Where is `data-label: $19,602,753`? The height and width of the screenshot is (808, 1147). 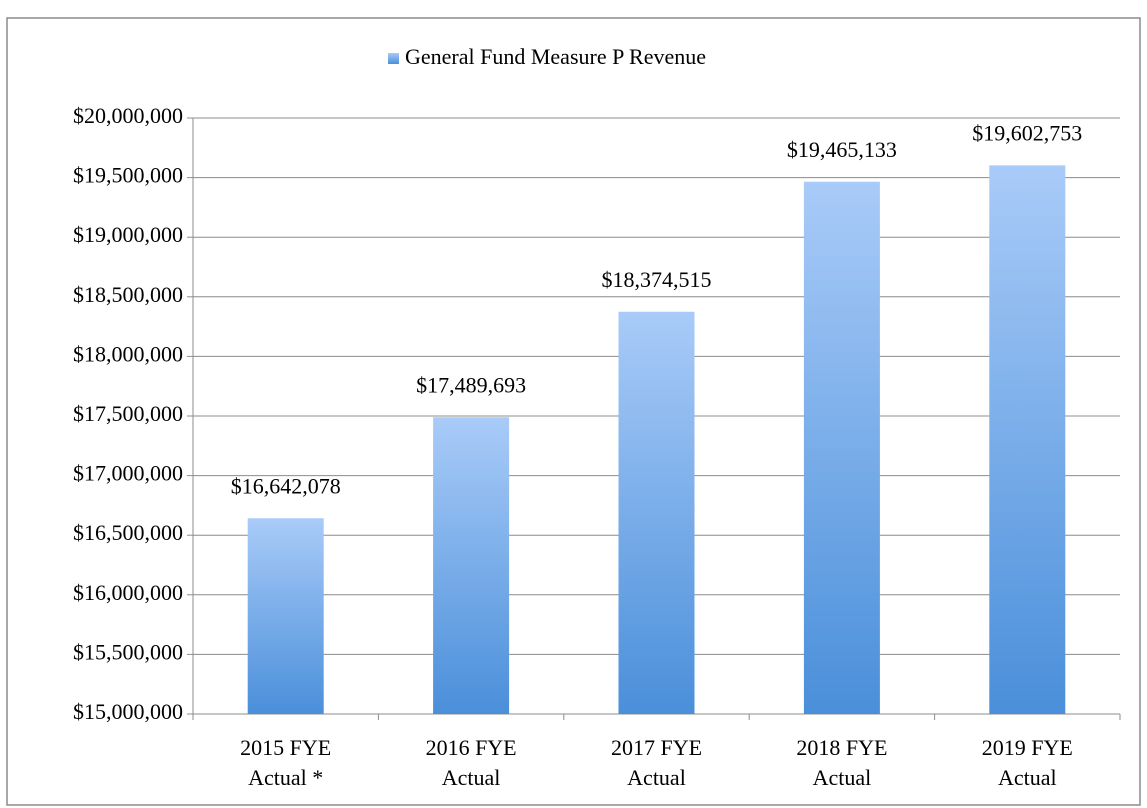
data-label: $19,602,753 is located at coordinates (1027, 132).